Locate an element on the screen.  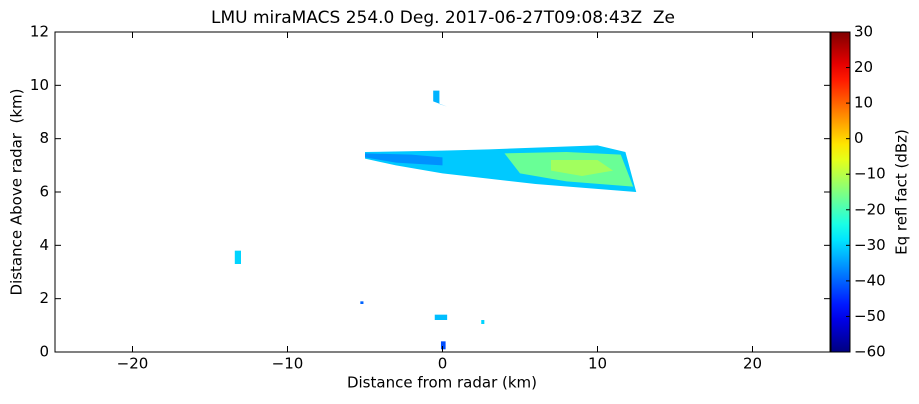
colorbar is located at coordinates (840, 192).